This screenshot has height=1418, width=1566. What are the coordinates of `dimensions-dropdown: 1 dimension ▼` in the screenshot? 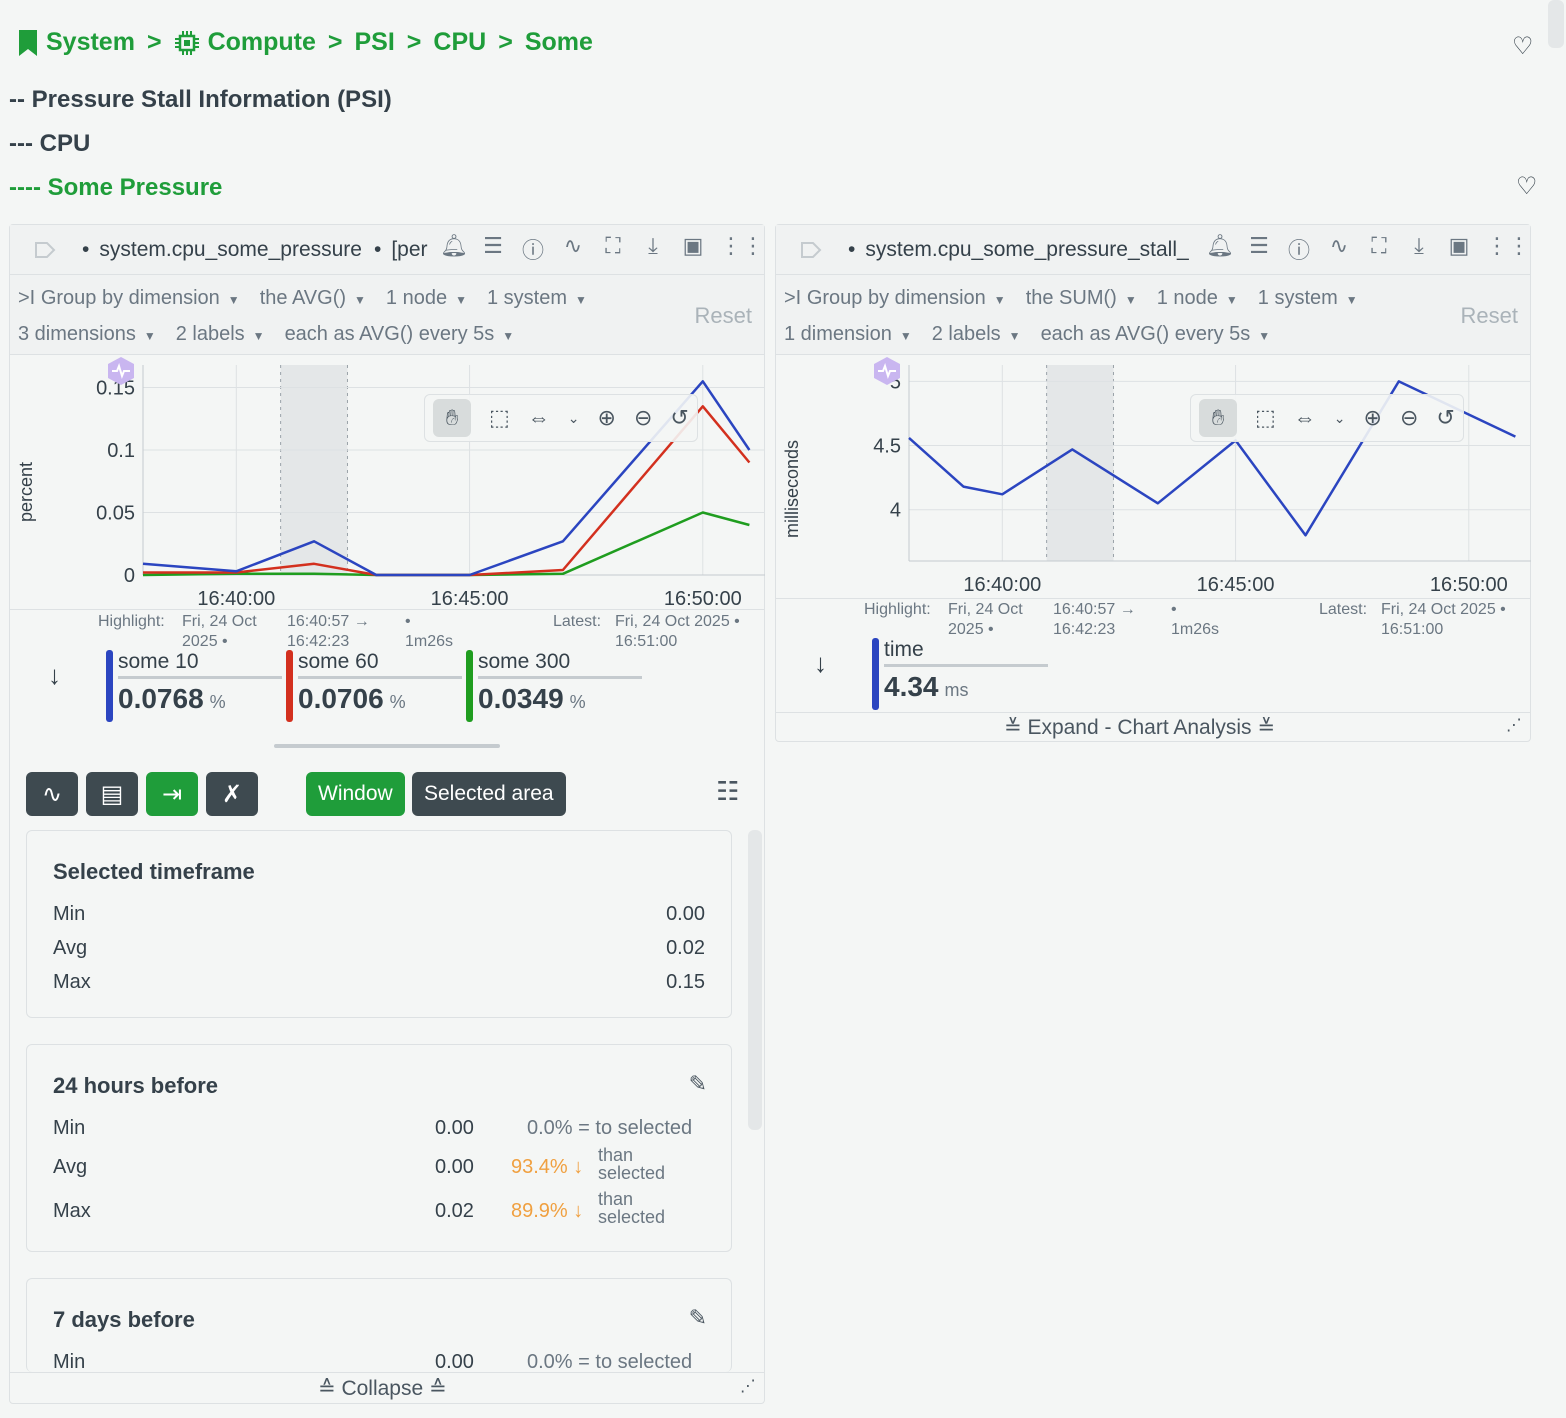 It's located at (848, 334).